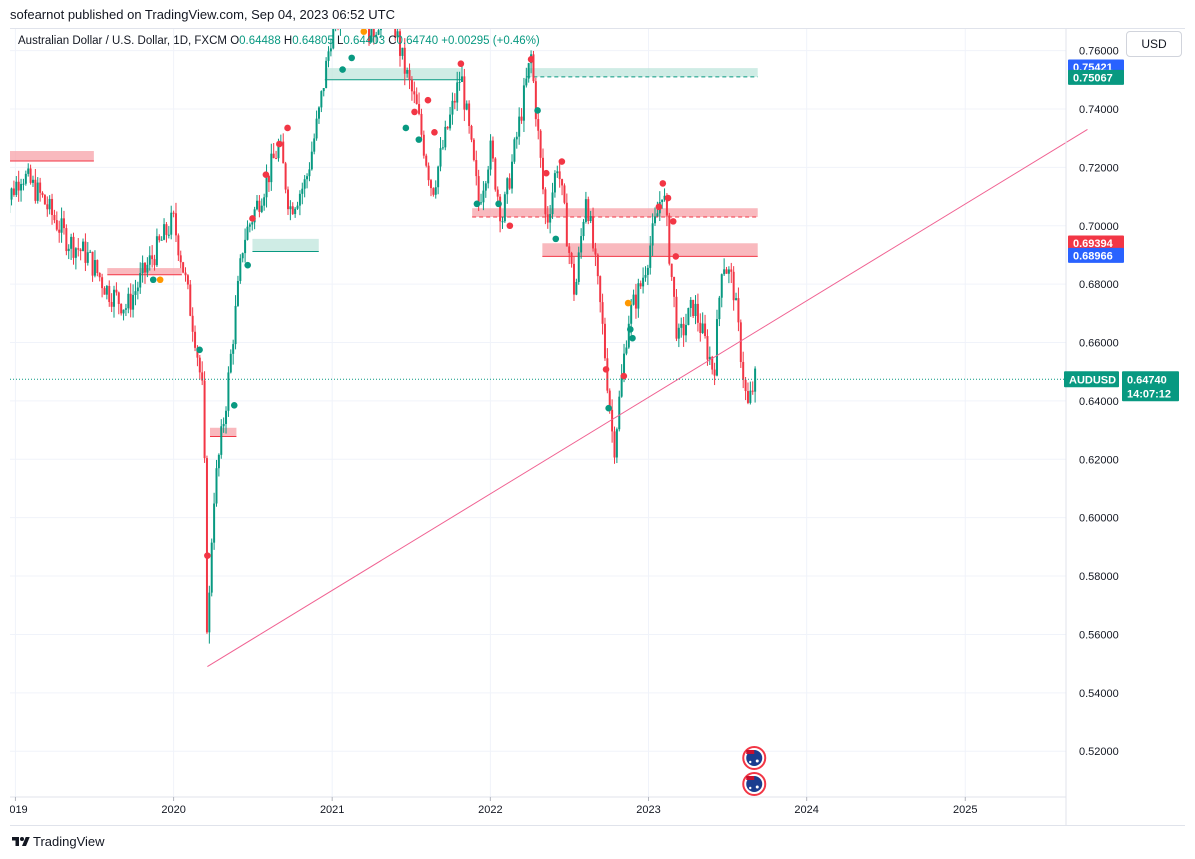 The image size is (1195, 859). Describe the element at coordinates (1099, 168) in the screenshot. I see `price-tick-label: 0.72000` at that location.